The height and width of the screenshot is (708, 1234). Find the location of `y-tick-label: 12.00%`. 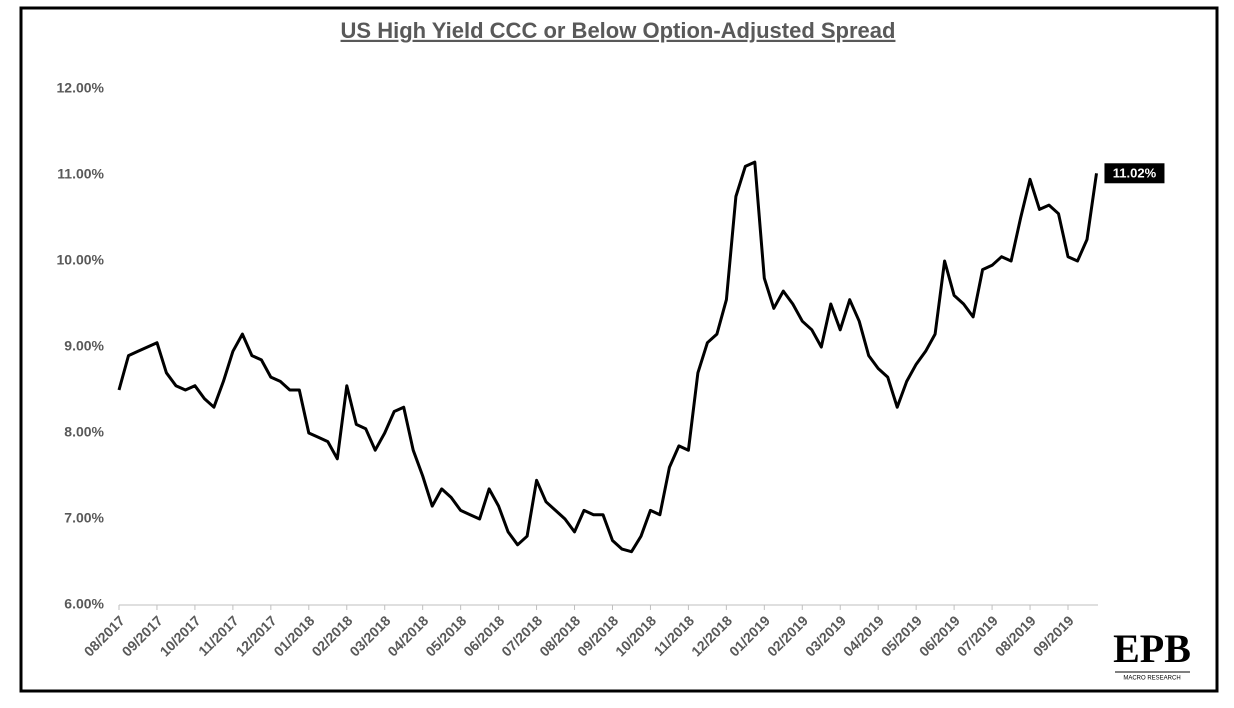

y-tick-label: 12.00% is located at coordinates (81, 88).